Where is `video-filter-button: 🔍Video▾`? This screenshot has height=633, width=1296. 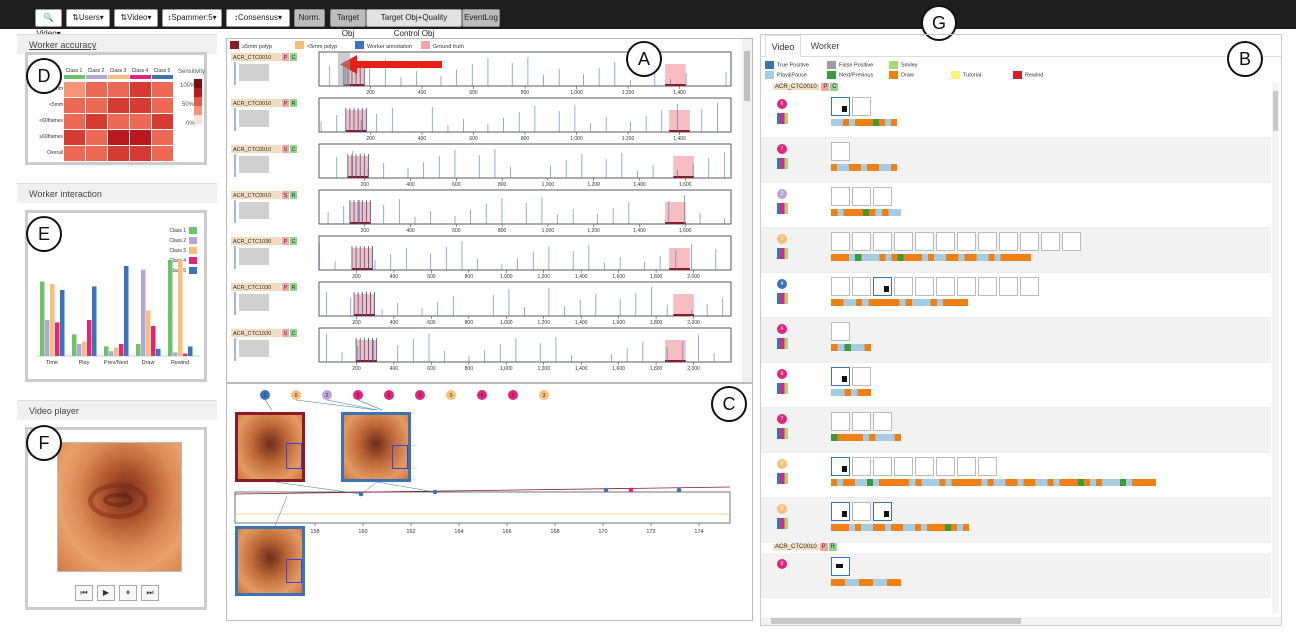
video-filter-button: 🔍Video▾ is located at coordinates (48, 23).